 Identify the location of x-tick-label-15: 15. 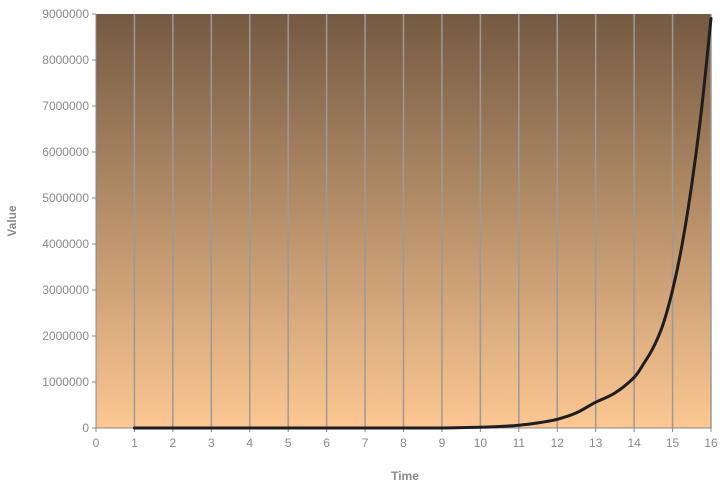
(673, 443).